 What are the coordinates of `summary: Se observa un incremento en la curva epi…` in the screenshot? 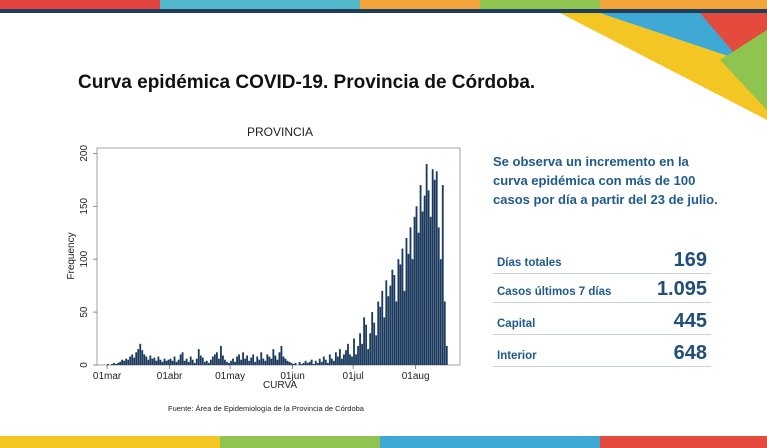 It's located at (605, 180).